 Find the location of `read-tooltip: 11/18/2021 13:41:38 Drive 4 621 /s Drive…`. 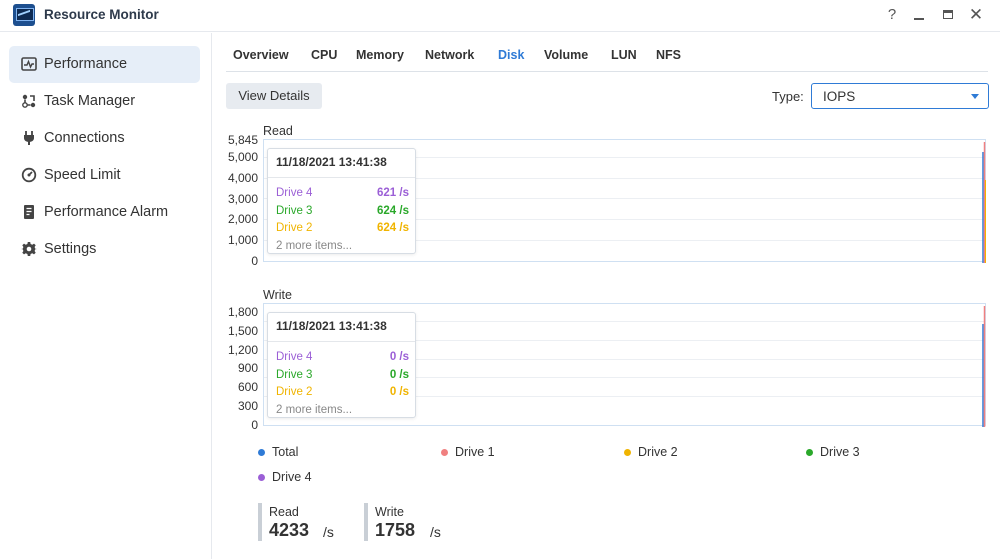

read-tooltip: 11/18/2021 13:41:38 Drive 4 621 /s Drive… is located at coordinates (341, 201).